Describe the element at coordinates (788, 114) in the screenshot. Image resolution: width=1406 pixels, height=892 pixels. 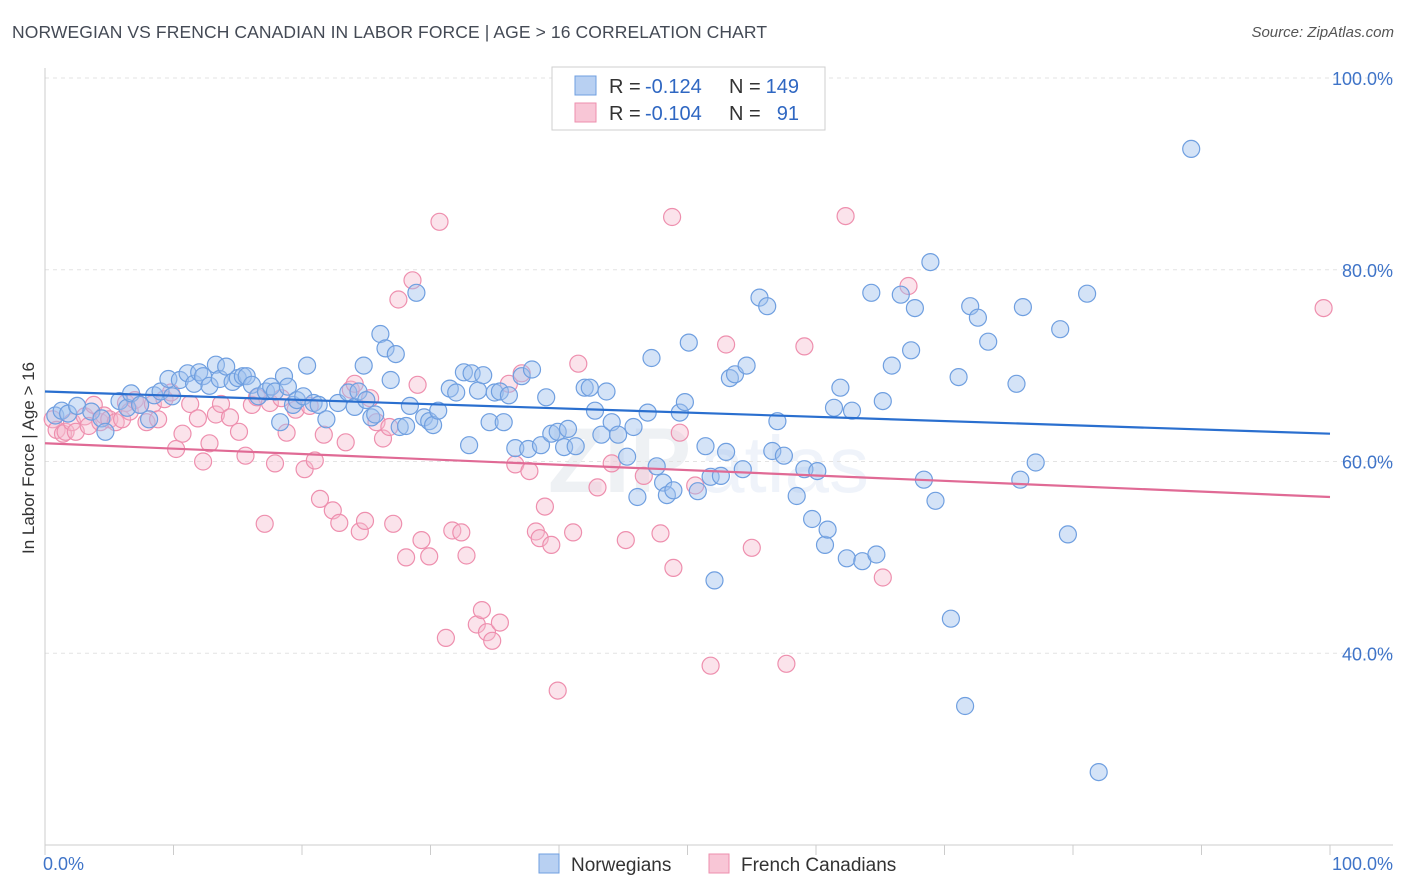
I see `legend-n-value-2: 91` at that location.